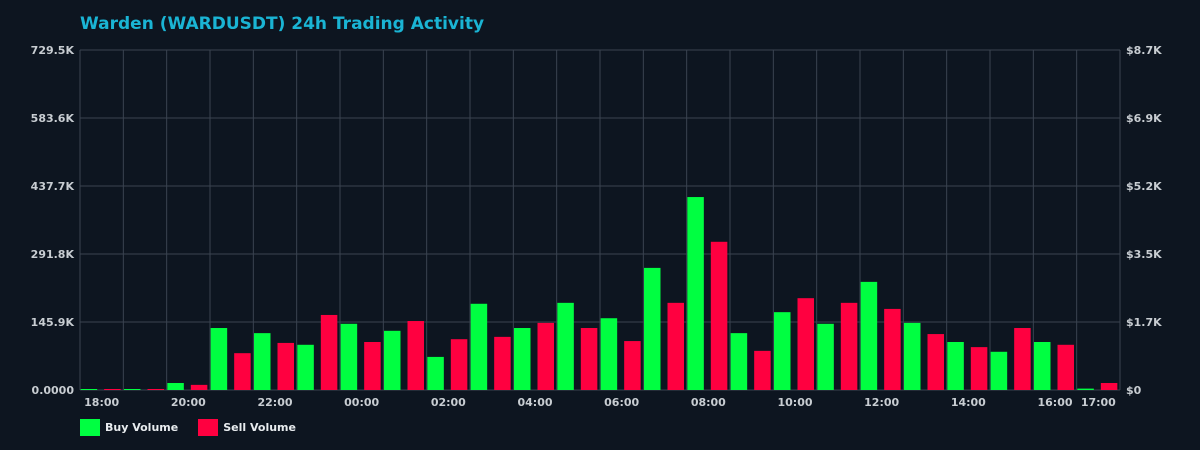 The image size is (1200, 450). I want to click on x-tick-label: 16:00, so click(1054, 402).